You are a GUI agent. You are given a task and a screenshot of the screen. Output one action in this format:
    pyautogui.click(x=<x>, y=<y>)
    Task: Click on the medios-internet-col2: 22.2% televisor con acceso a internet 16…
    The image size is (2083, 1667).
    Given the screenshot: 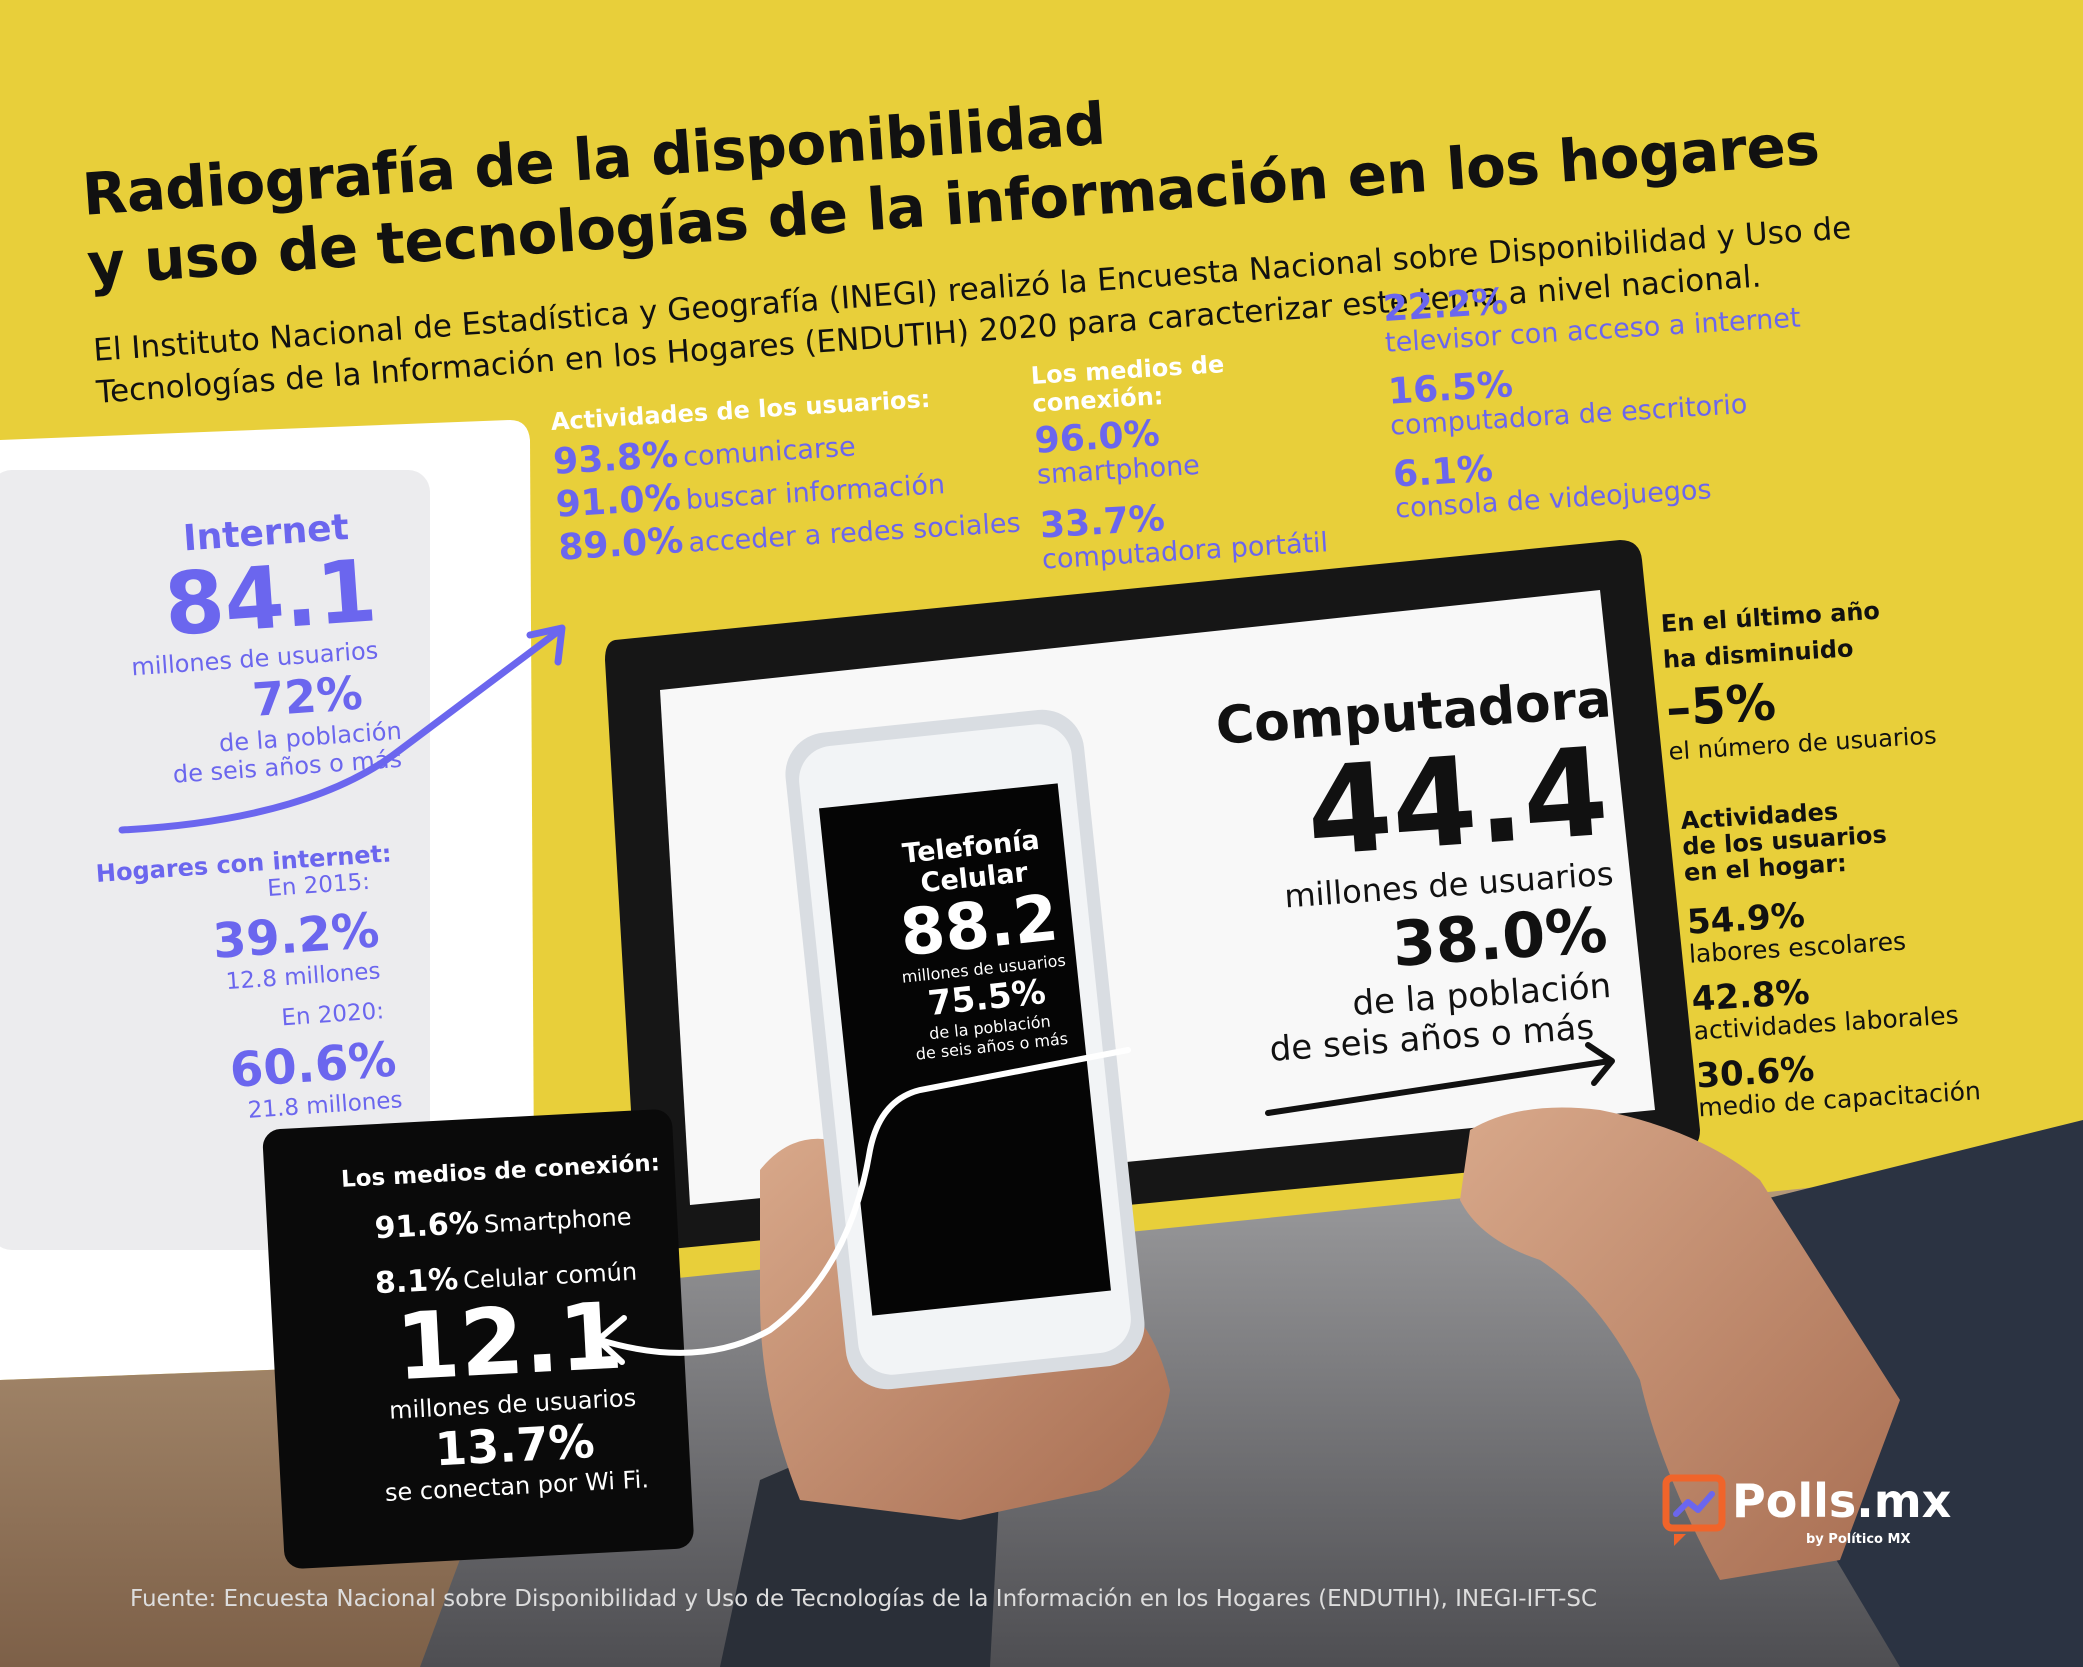 What is the action you would take?
    pyautogui.click(x=1628, y=393)
    